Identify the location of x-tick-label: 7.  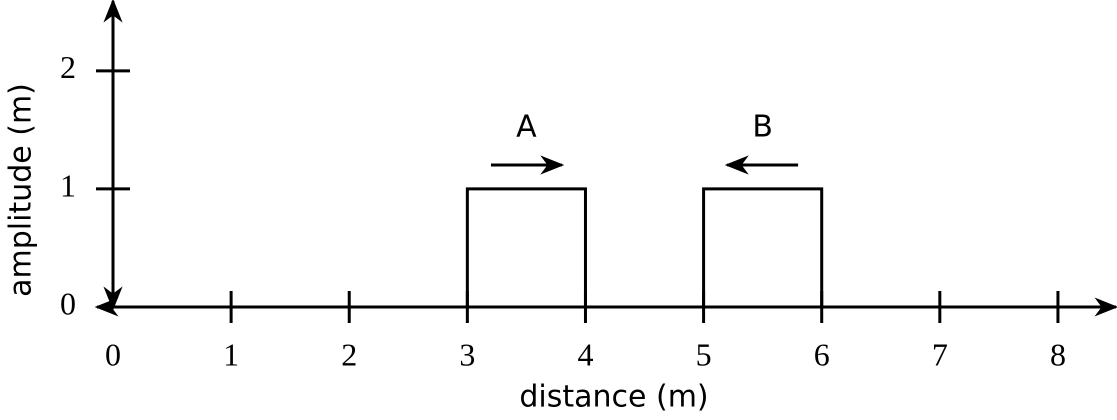
(940, 354).